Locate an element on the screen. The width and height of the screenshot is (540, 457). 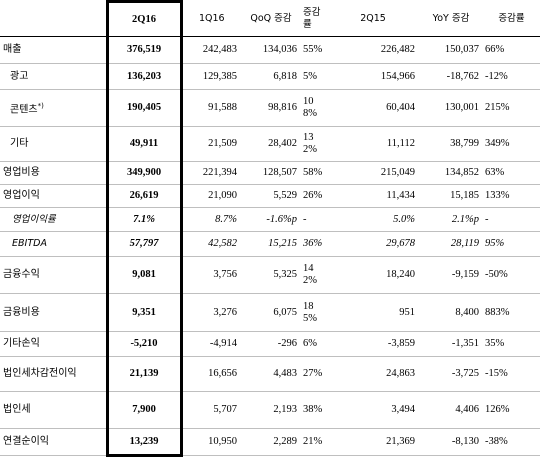
cell: 63% is located at coordinates (511, 173).